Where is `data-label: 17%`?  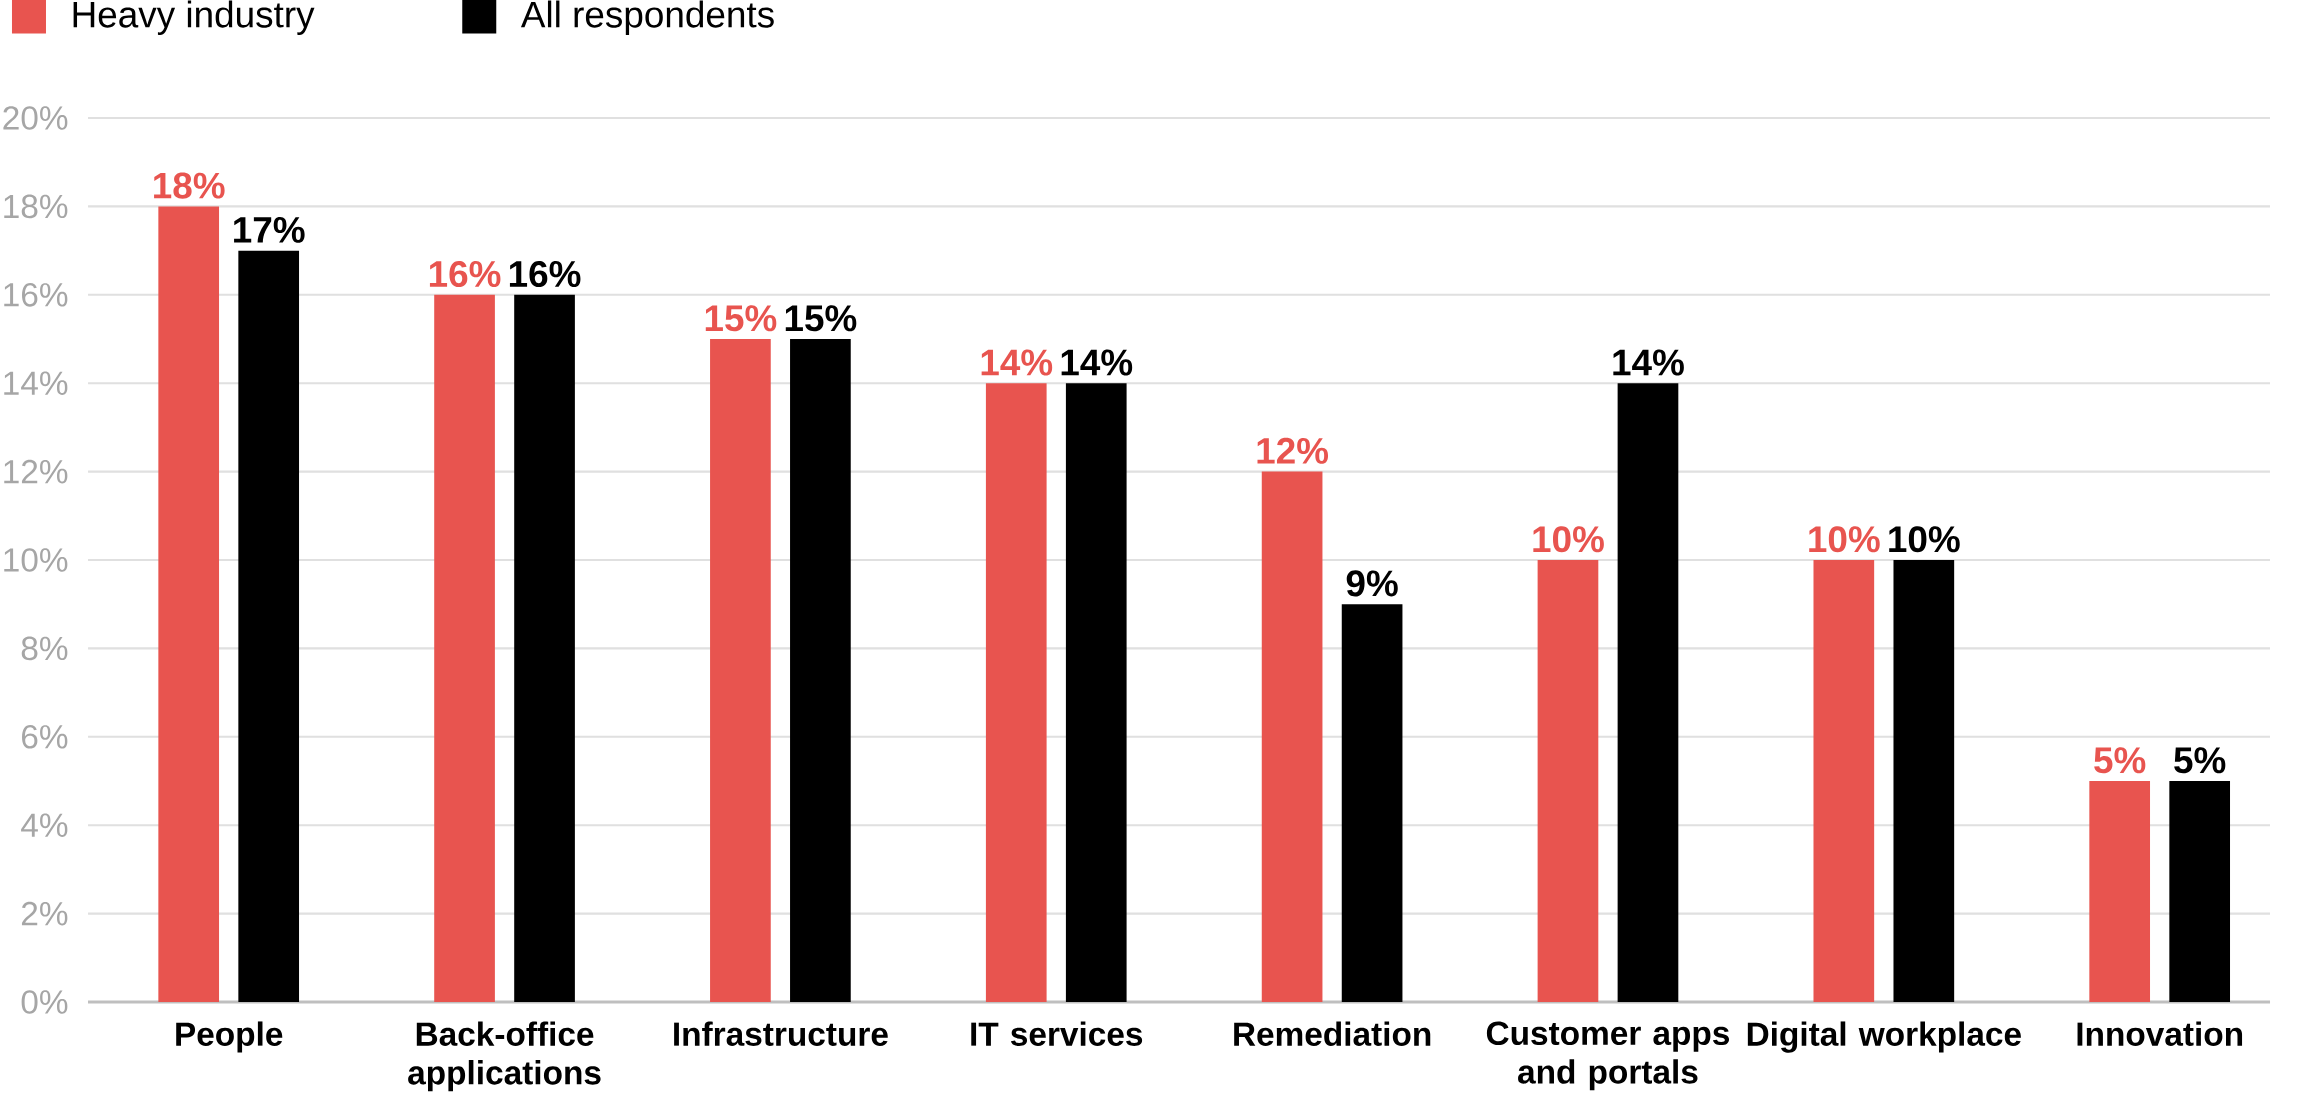
data-label: 17% is located at coordinates (269, 229).